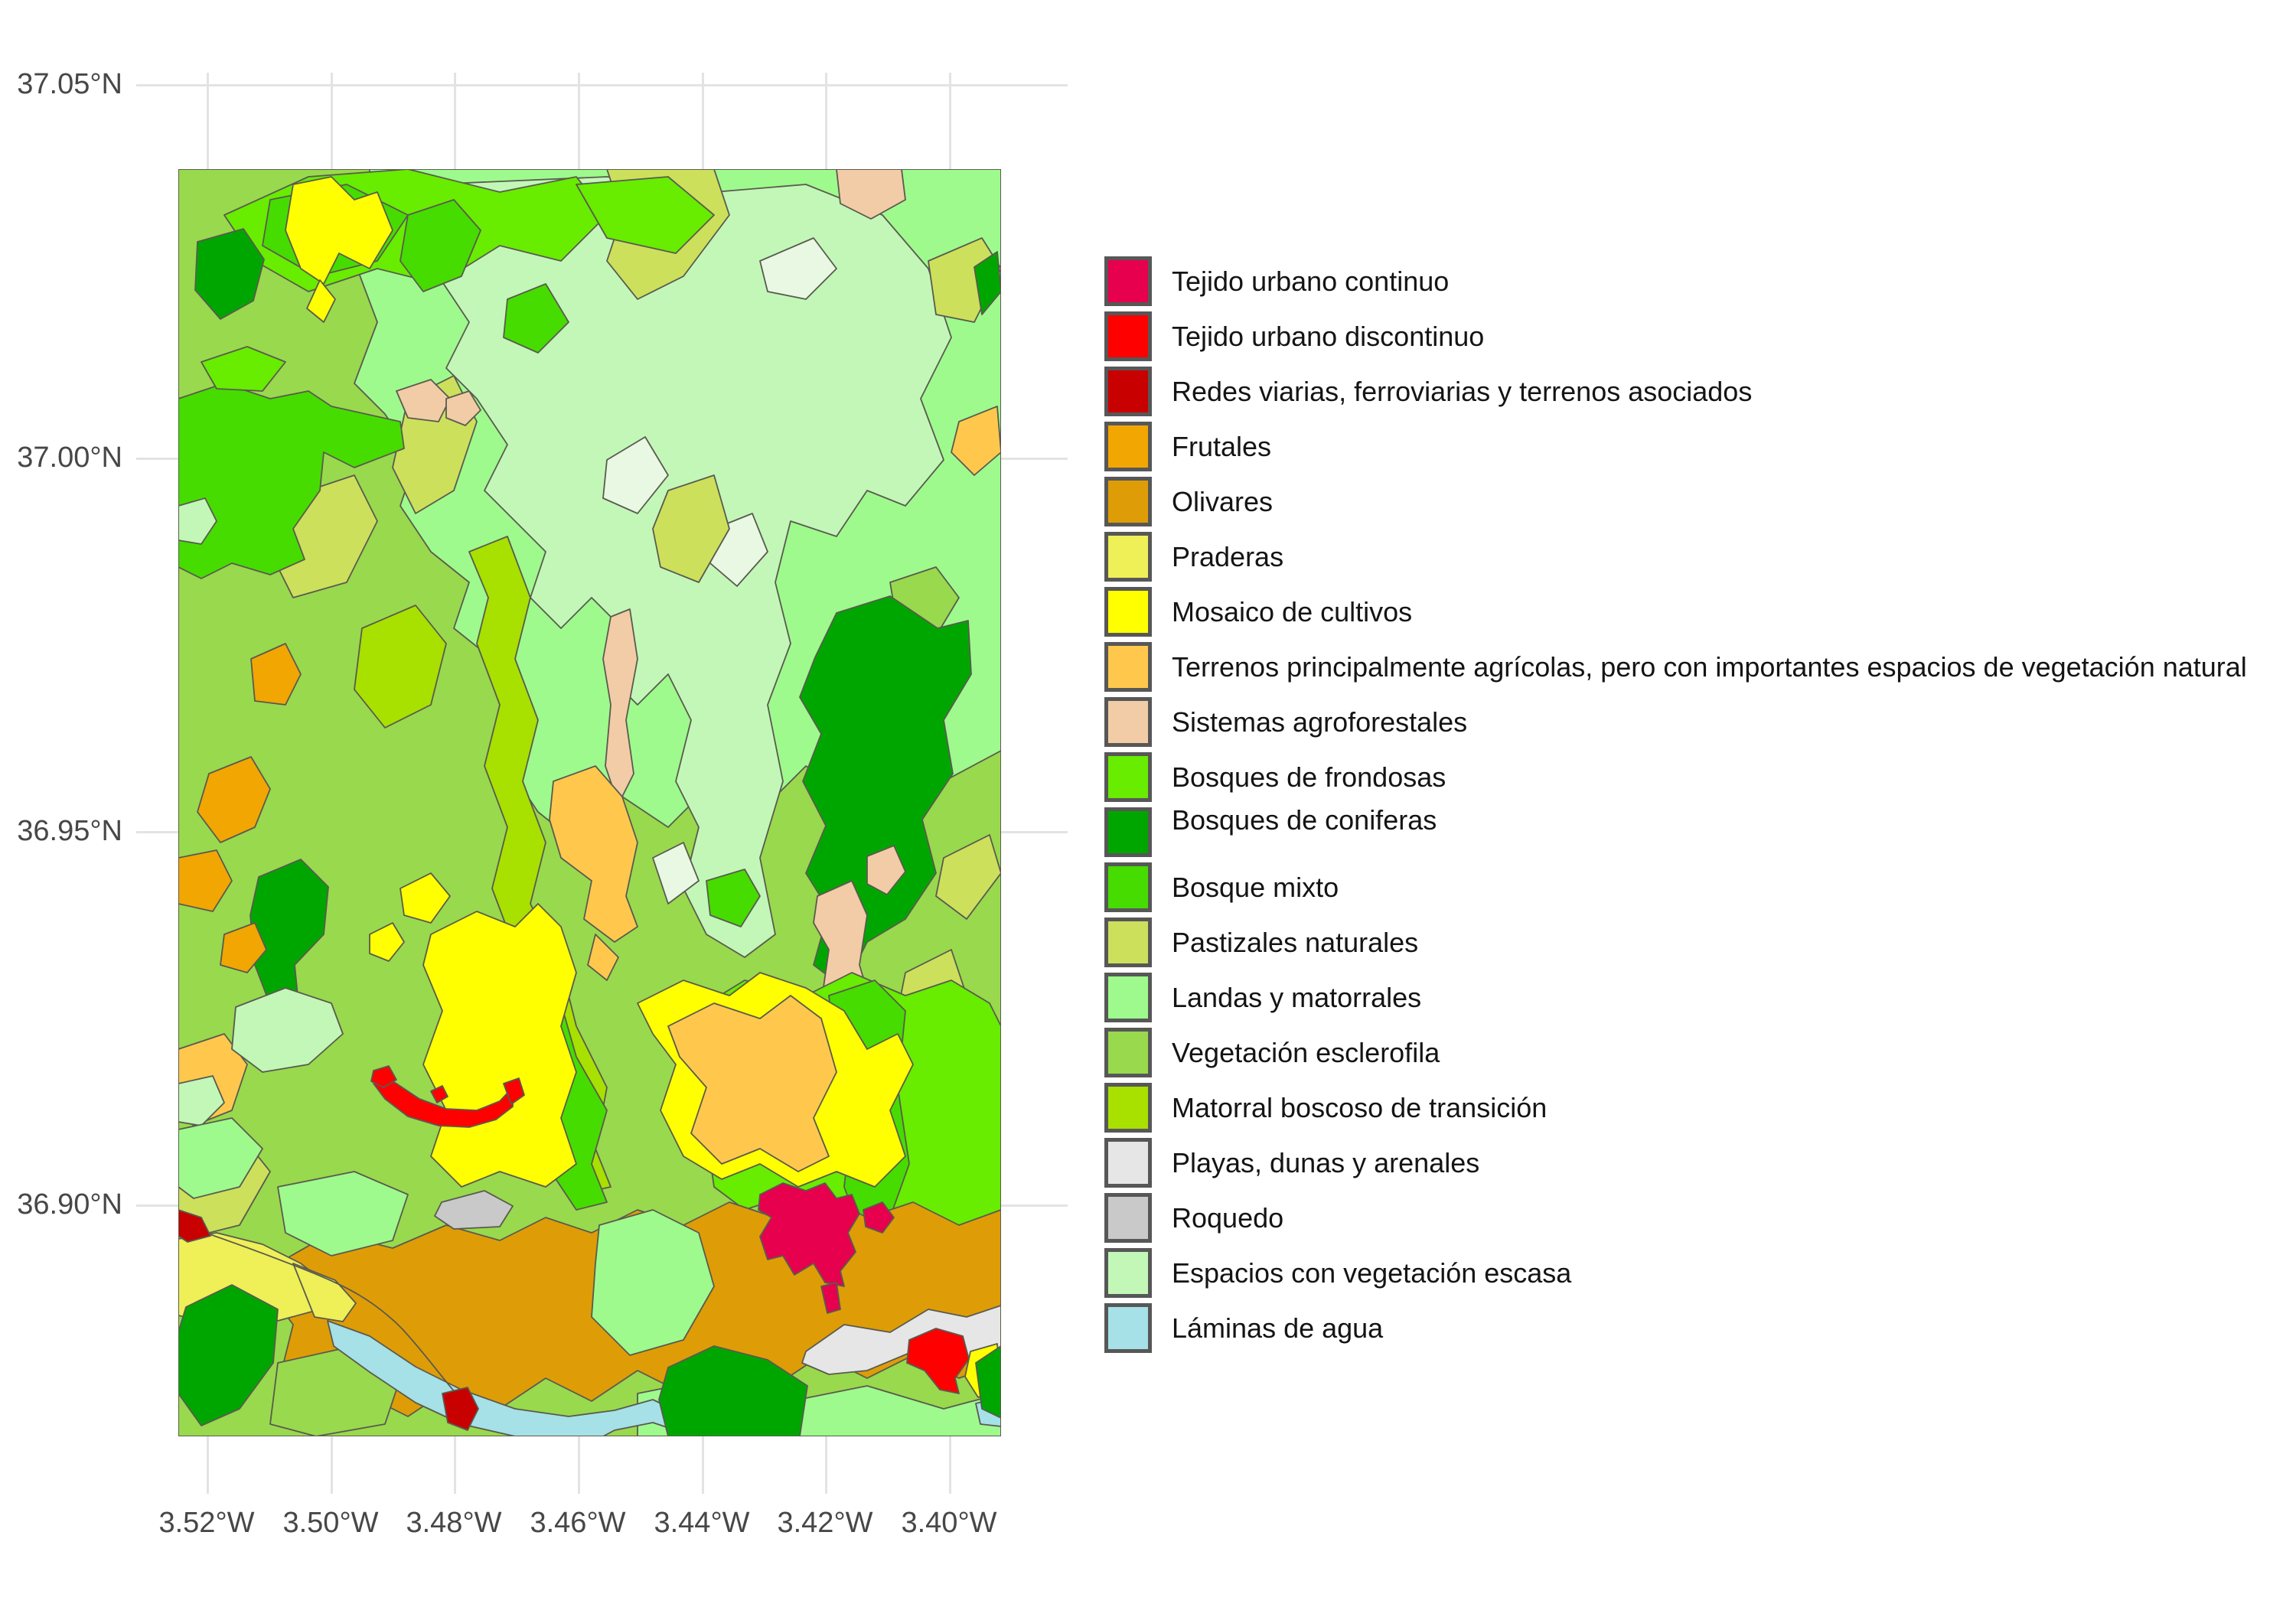 This screenshot has height=1607, width=2296. What do you see at coordinates (1675, 777) in the screenshot?
I see `legend-item: Bosques de frondosas` at bounding box center [1675, 777].